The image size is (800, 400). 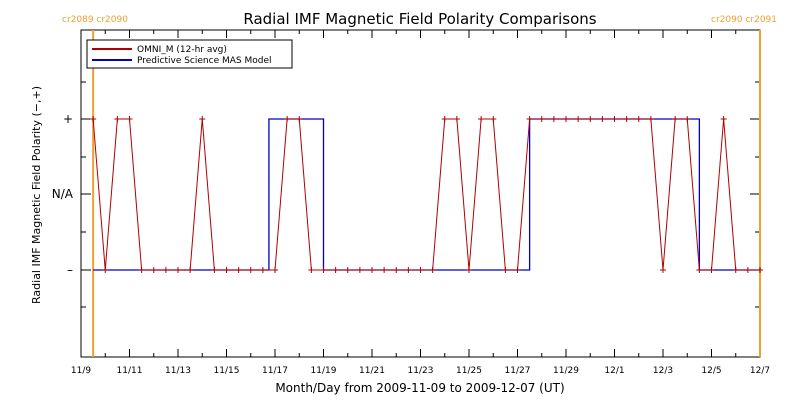 What do you see at coordinates (182, 50) in the screenshot?
I see `legend-entry: OMNI_M (12-hr avg)` at bounding box center [182, 50].